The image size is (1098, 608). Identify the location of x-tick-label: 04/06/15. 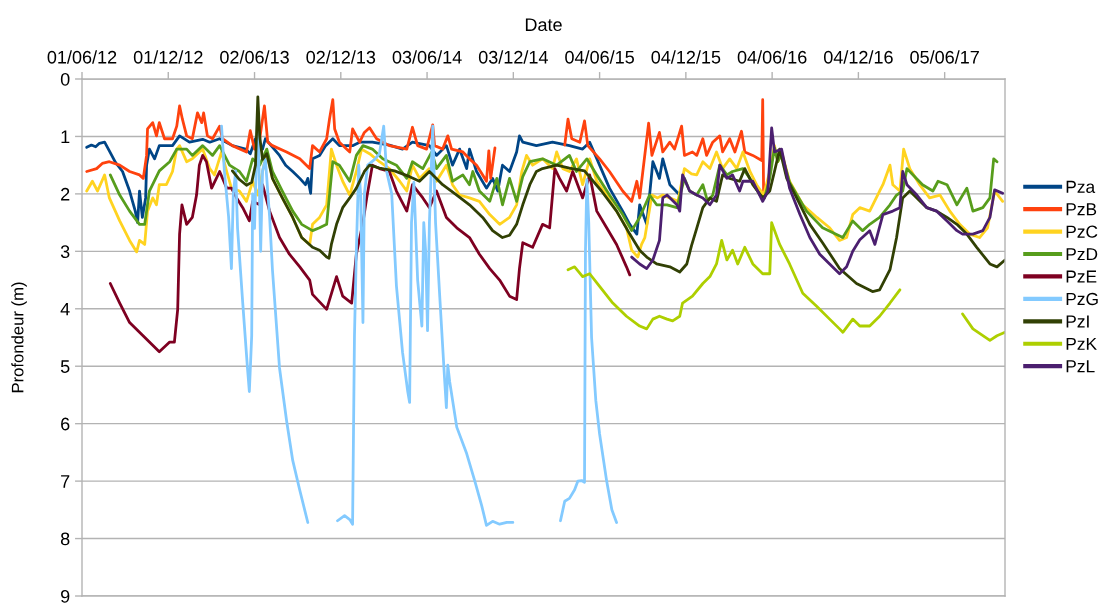
(599, 57).